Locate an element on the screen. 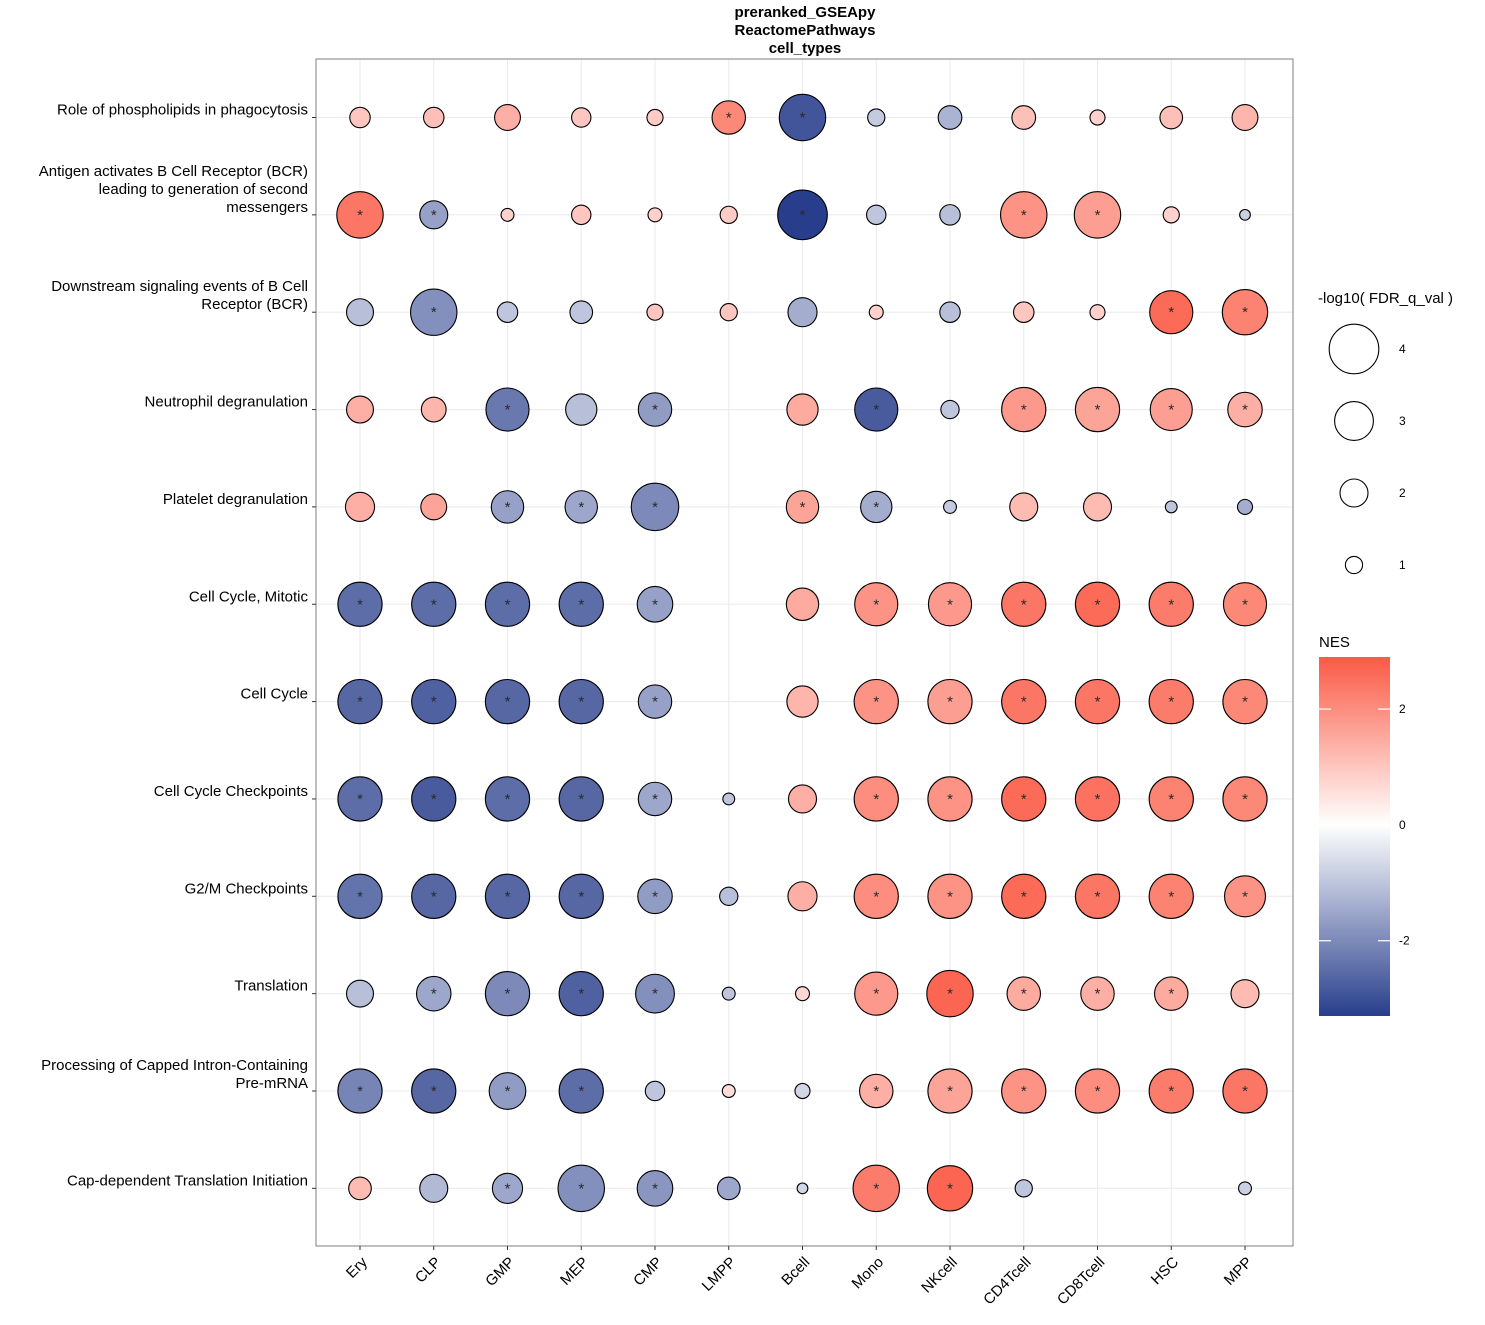  color-bar-label: 2 is located at coordinates (1402, 709).